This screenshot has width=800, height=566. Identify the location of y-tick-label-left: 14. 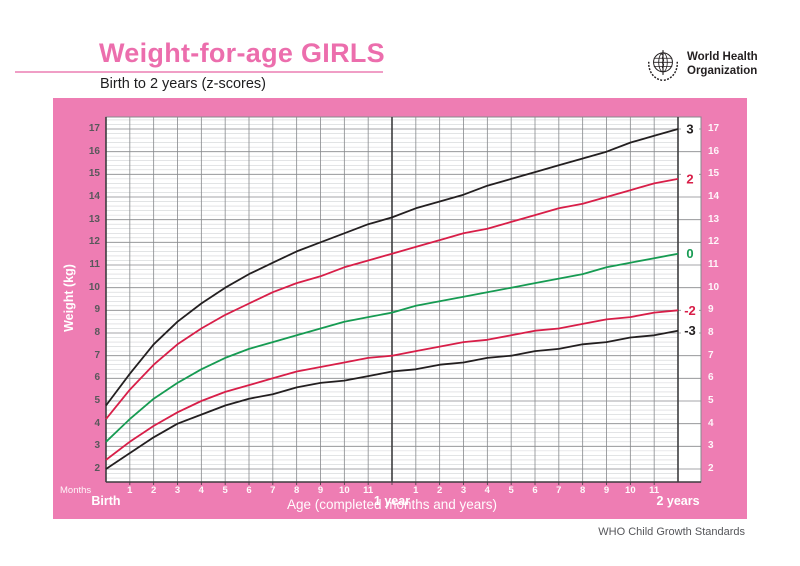
(94, 196).